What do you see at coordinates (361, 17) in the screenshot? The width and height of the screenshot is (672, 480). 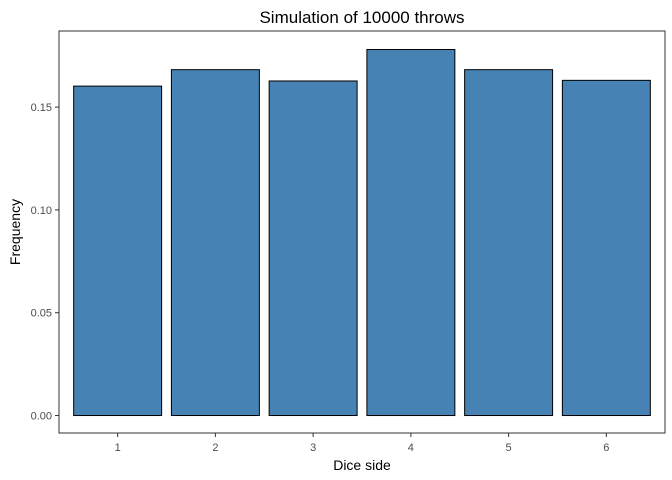 I see `chart-title: Simulation of 10000 throws` at bounding box center [361, 17].